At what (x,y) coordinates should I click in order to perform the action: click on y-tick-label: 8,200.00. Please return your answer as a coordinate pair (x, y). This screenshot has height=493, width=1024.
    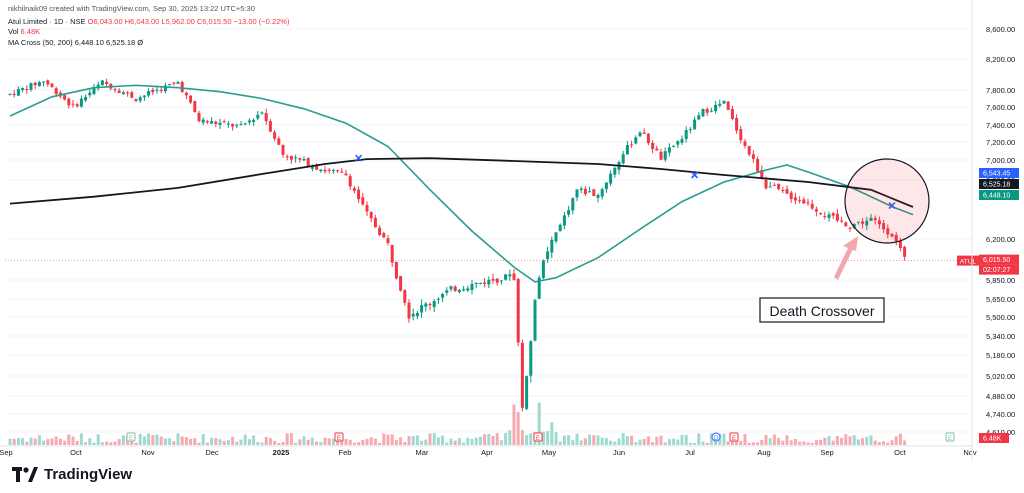
    Looking at the image, I should click on (1000, 59).